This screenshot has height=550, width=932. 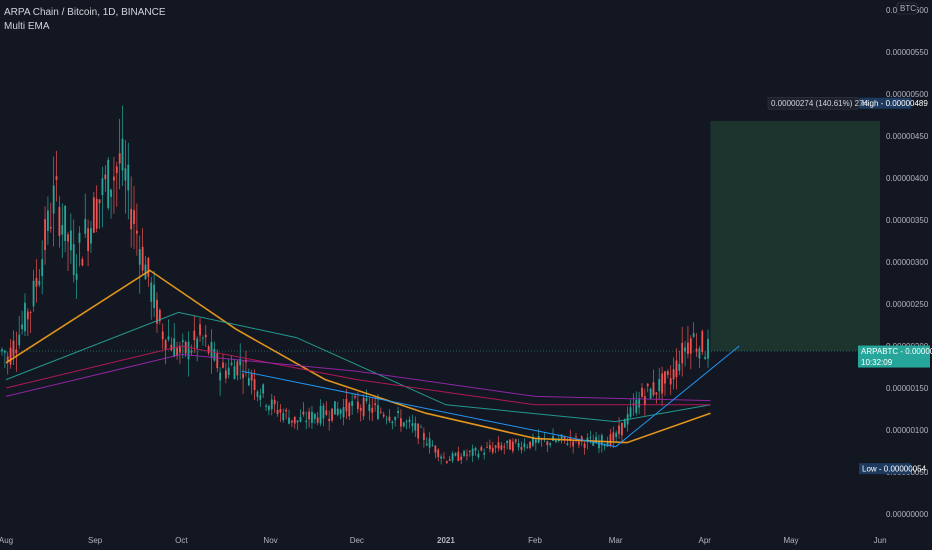 What do you see at coordinates (907, 304) in the screenshot?
I see `y-tick-label: 0.00000250` at bounding box center [907, 304].